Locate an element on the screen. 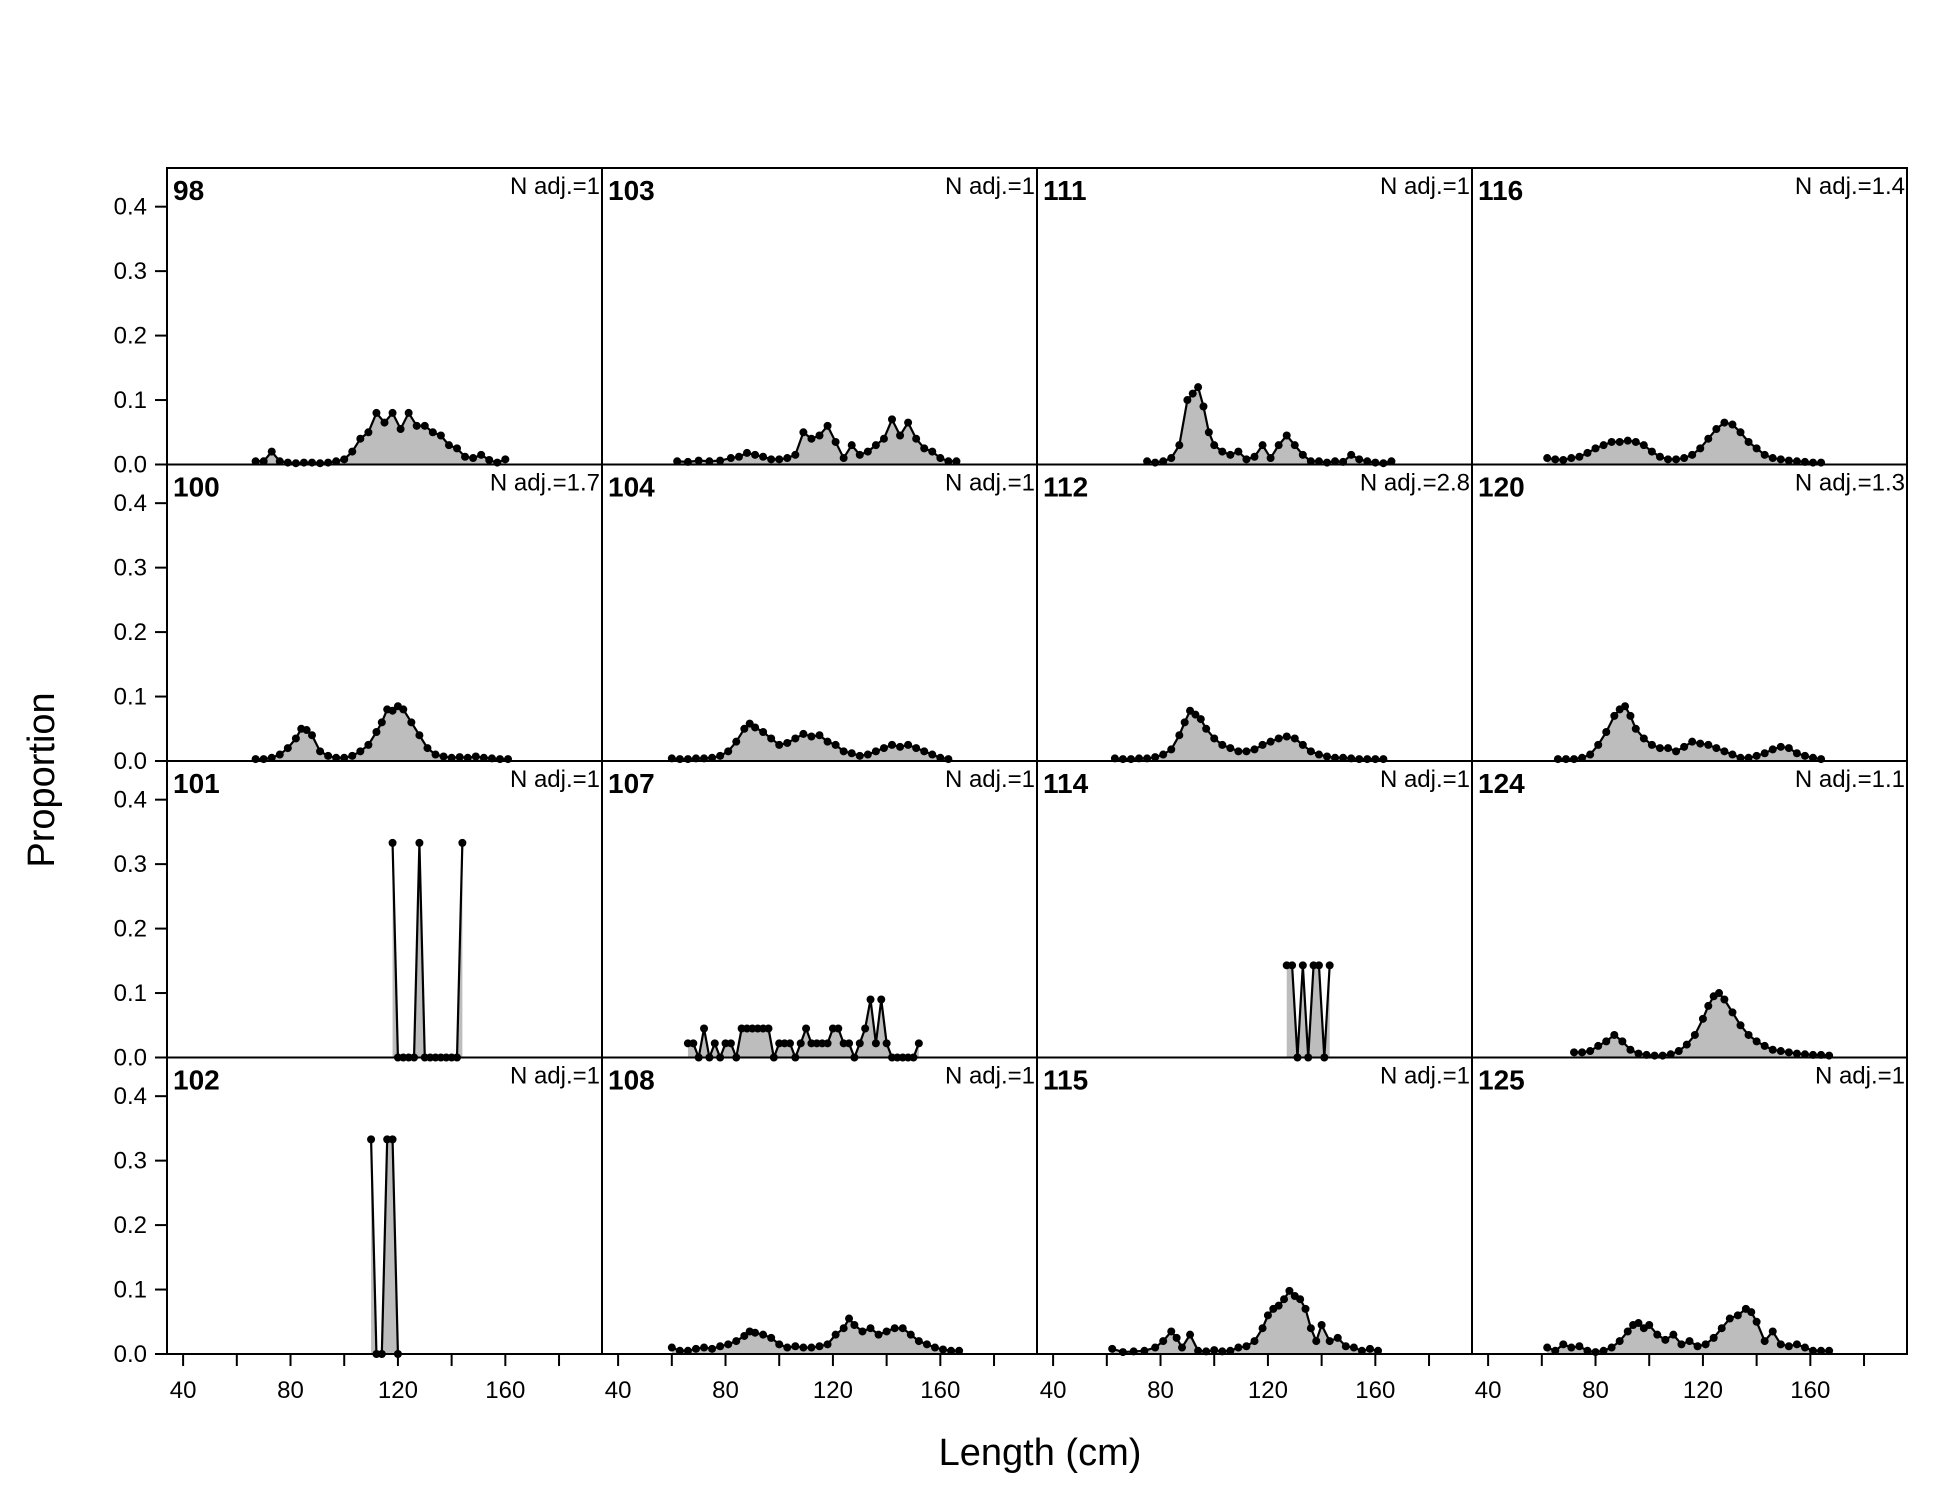 This screenshot has width=1950, height=1500. panel-107: 107 N adj.=1 is located at coordinates (819, 911).